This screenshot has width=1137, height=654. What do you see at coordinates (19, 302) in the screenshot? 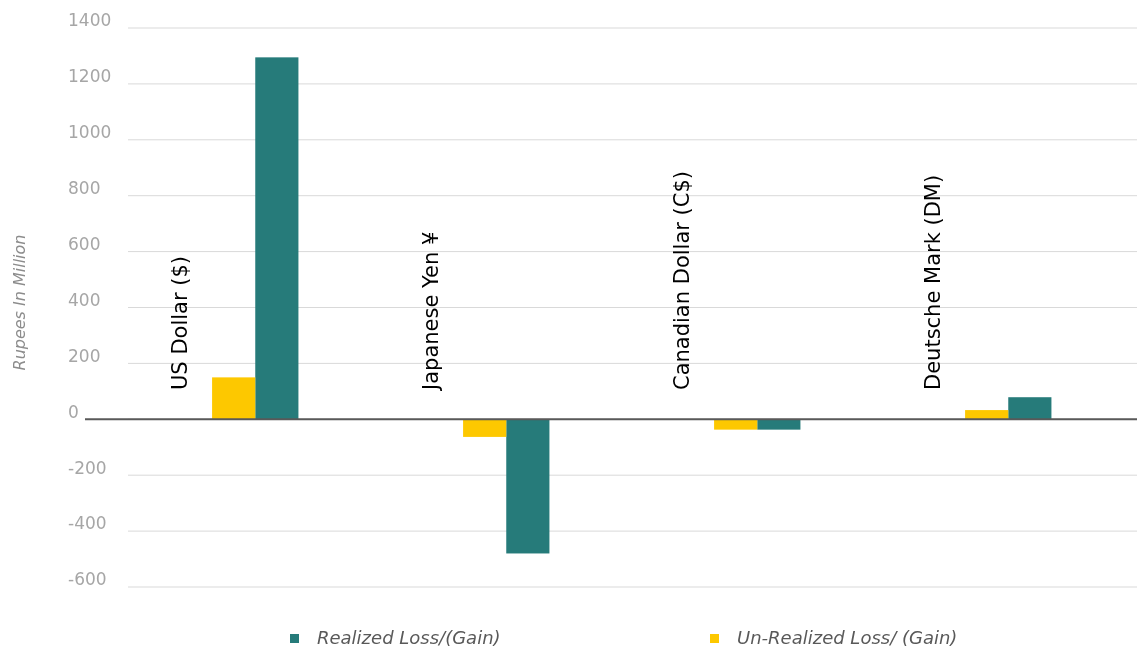
I see `y-axis-title: Rupees In Million` at bounding box center [19, 302].